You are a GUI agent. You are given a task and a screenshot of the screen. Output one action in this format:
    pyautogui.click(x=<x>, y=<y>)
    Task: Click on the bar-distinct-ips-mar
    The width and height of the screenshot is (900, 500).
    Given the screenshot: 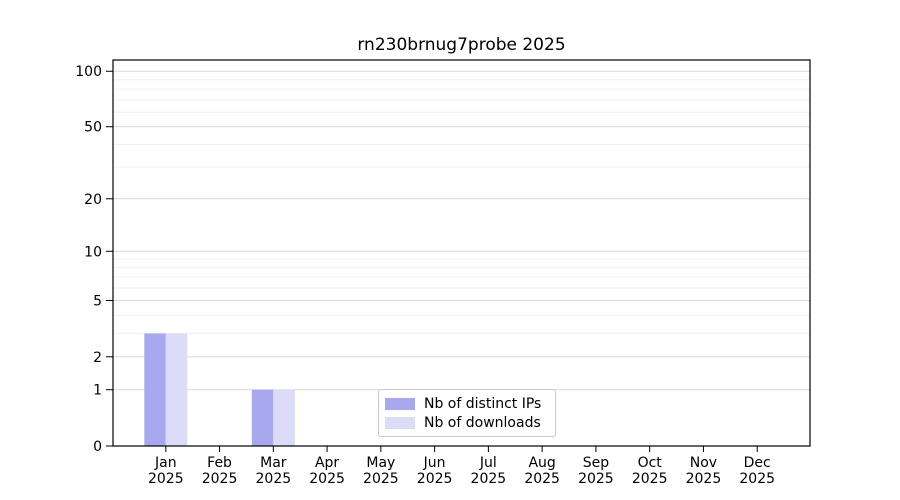 What is the action you would take?
    pyautogui.click(x=262, y=417)
    